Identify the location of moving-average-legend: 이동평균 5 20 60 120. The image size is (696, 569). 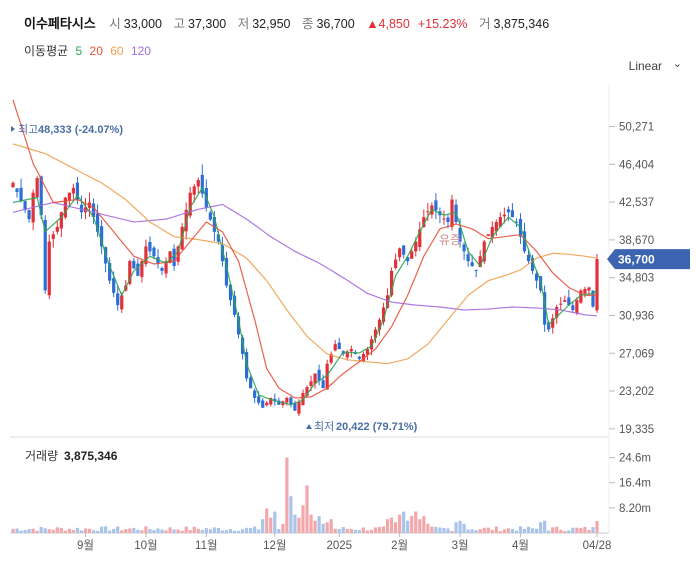
(89, 50).